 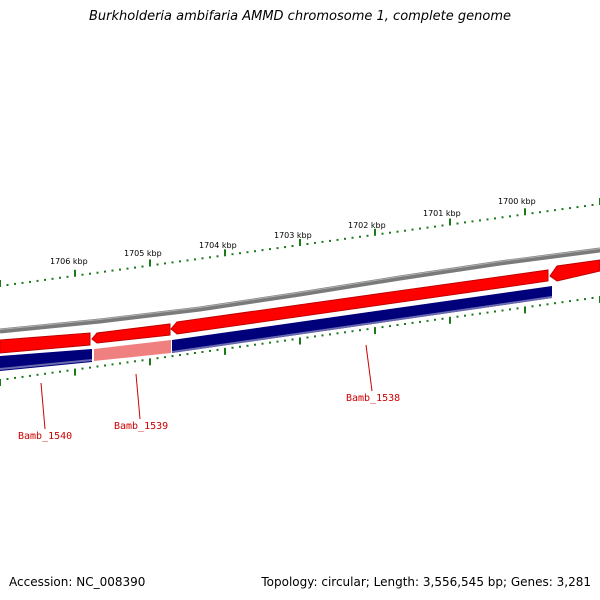 What do you see at coordinates (143, 253) in the screenshot?
I see `scale-label-1705: 1705 kbp` at bounding box center [143, 253].